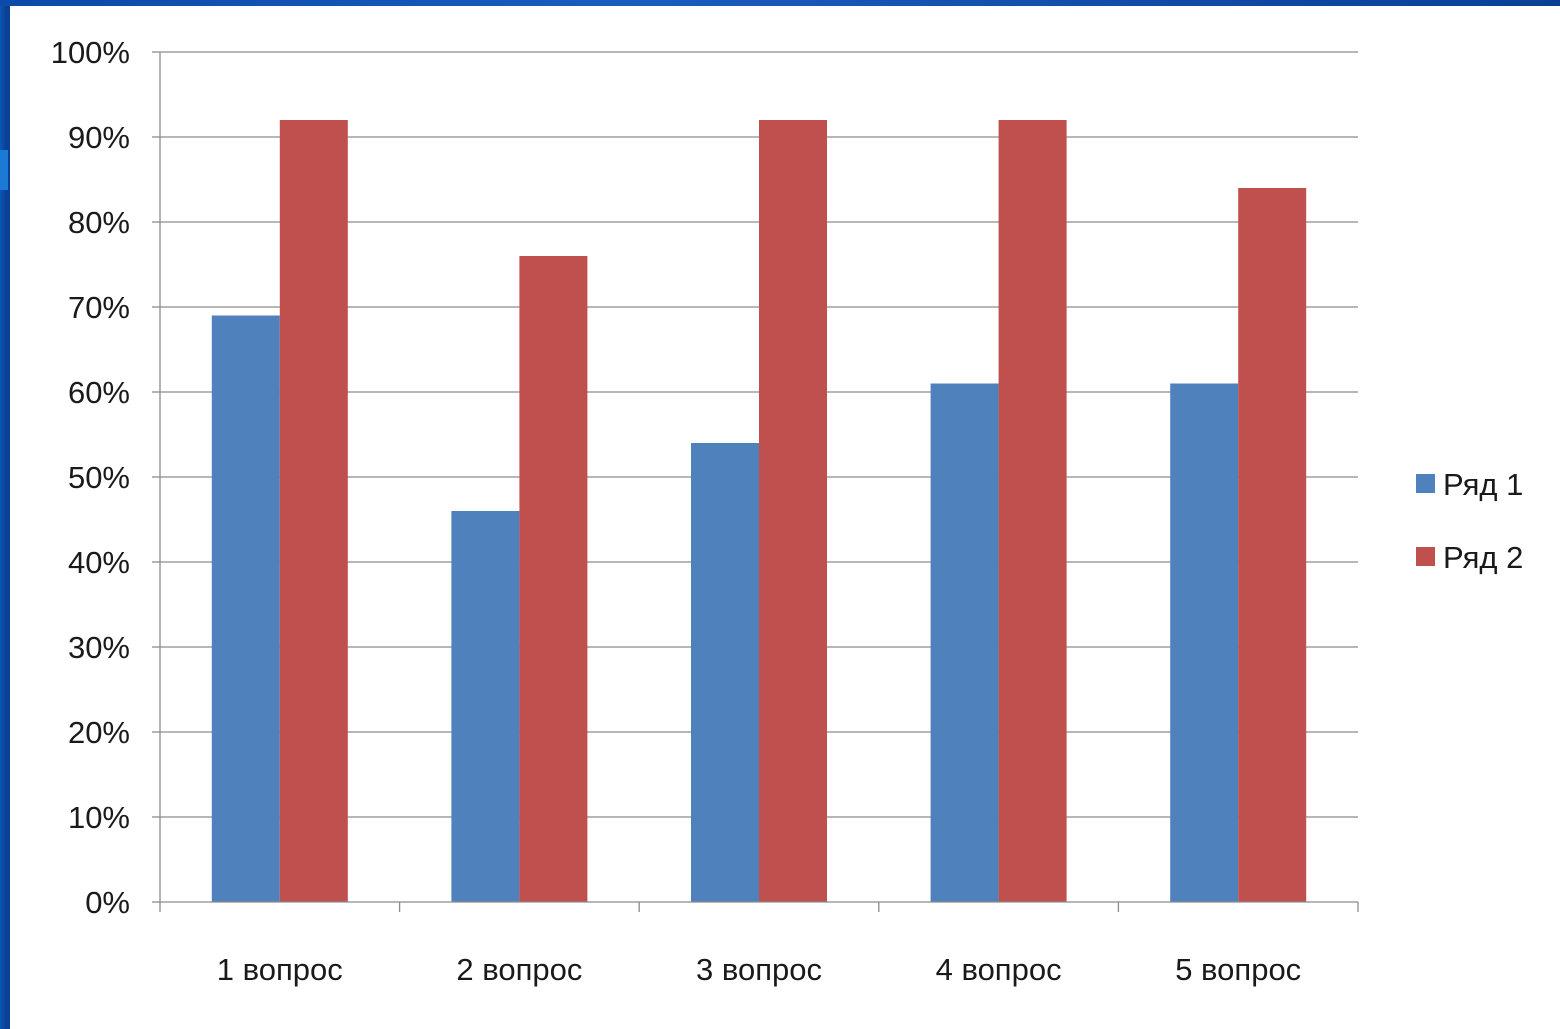 Image resolution: width=1560 pixels, height=1029 pixels. I want to click on y-tick-label: 10%, so click(99, 817).